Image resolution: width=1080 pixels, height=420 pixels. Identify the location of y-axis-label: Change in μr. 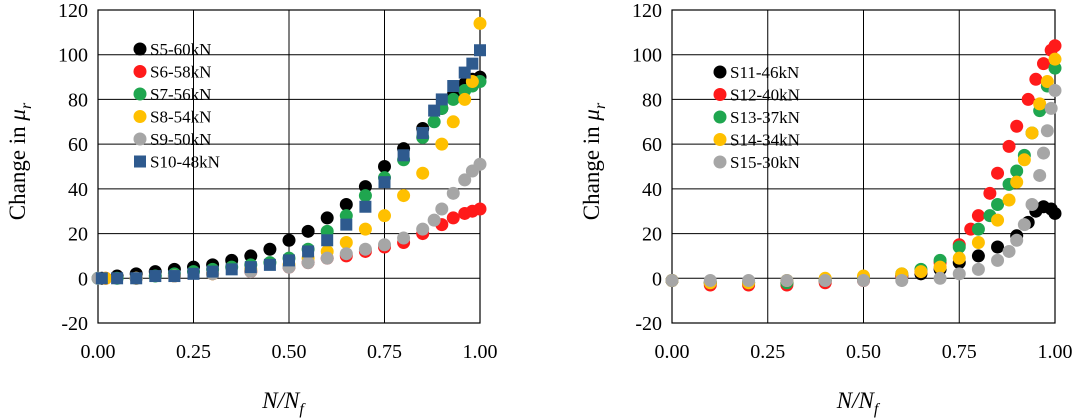
(20, 161).